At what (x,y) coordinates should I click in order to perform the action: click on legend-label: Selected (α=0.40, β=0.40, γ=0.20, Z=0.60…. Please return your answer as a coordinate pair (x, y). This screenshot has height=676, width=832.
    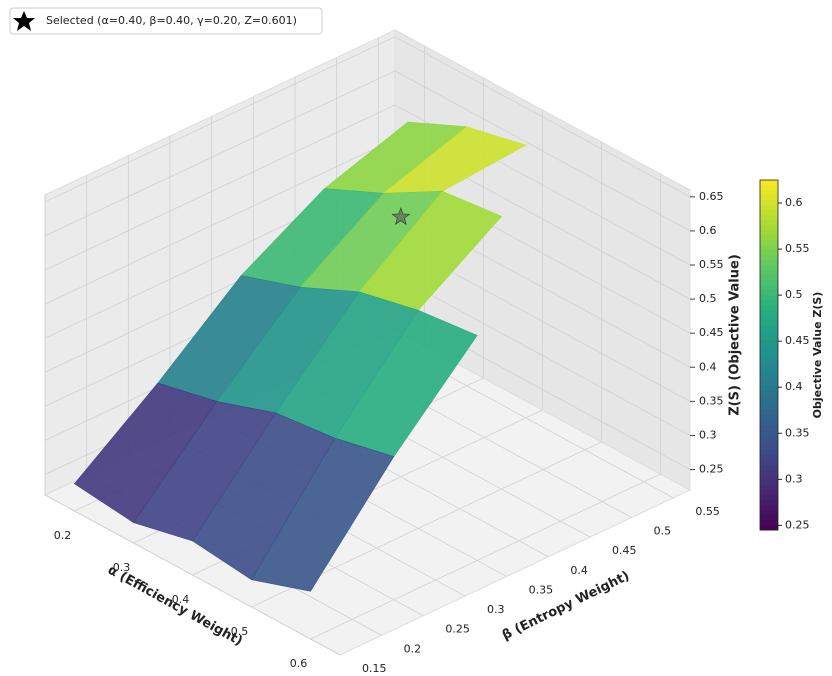
    Looking at the image, I should click on (171, 20).